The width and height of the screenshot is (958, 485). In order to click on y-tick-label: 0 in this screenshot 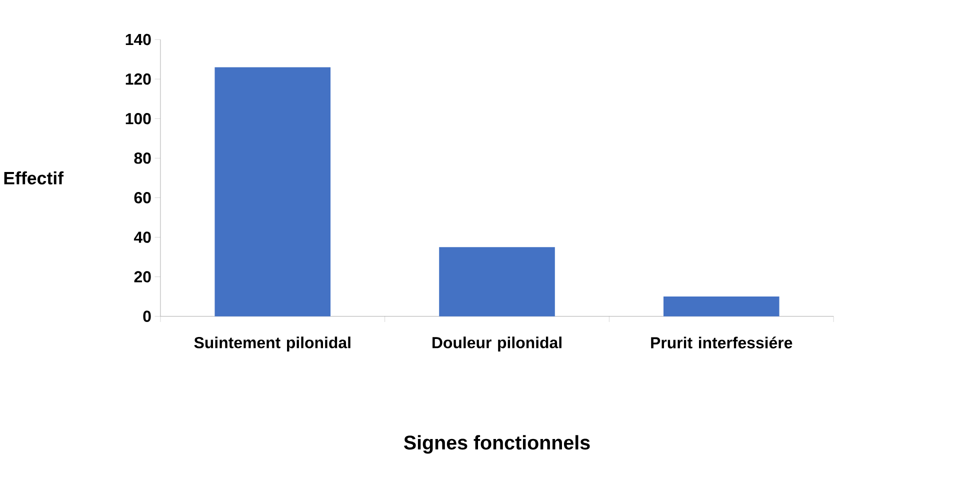, I will do `click(147, 316)`.